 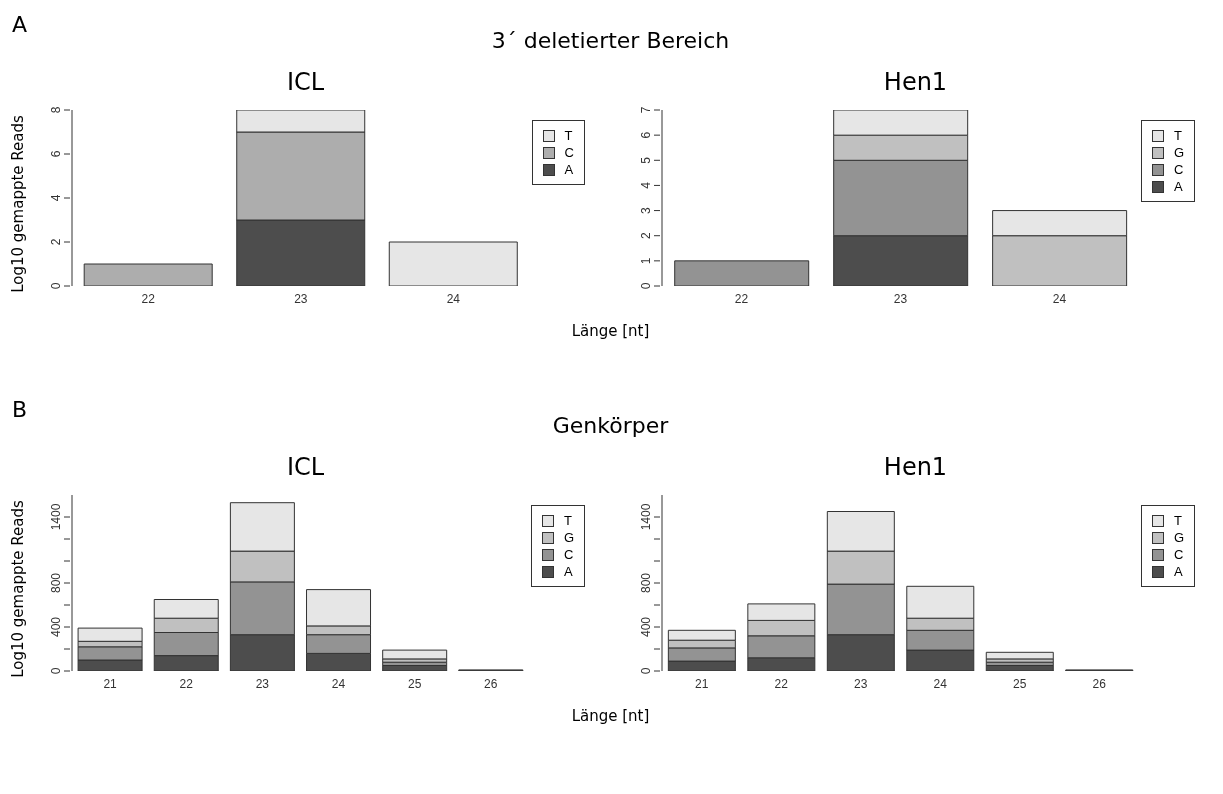 What do you see at coordinates (610, 425) in the screenshot?
I see `text: Genkörper` at bounding box center [610, 425].